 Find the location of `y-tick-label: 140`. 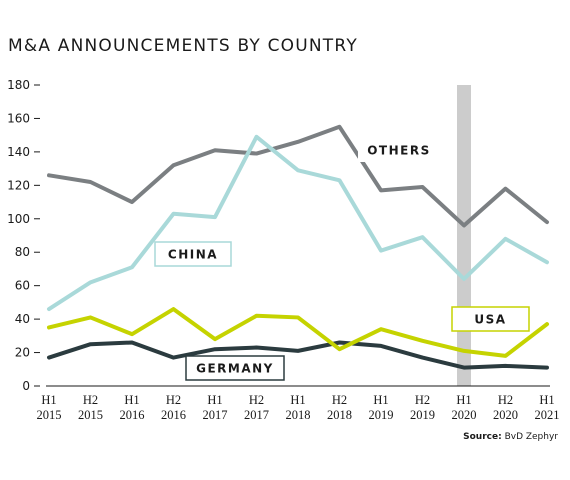

y-tick-label: 140 is located at coordinates (18, 152).